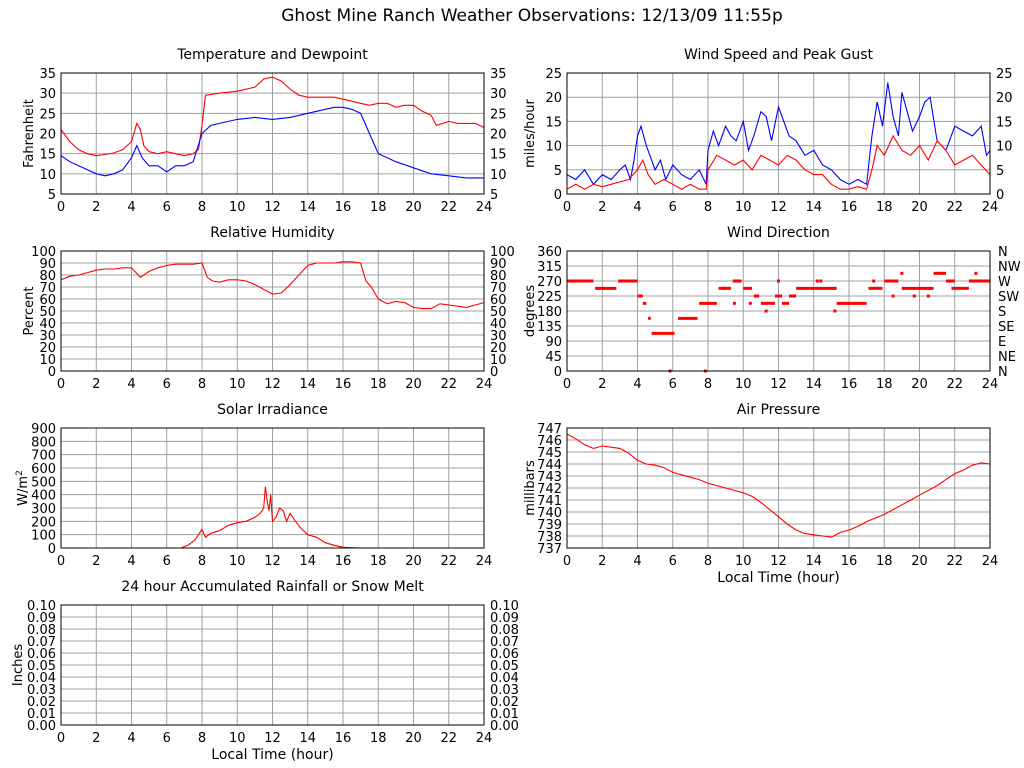 The image size is (1024, 768). What do you see at coordinates (549, 453) in the screenshot?
I see `y-tick-label: 745` at bounding box center [549, 453].